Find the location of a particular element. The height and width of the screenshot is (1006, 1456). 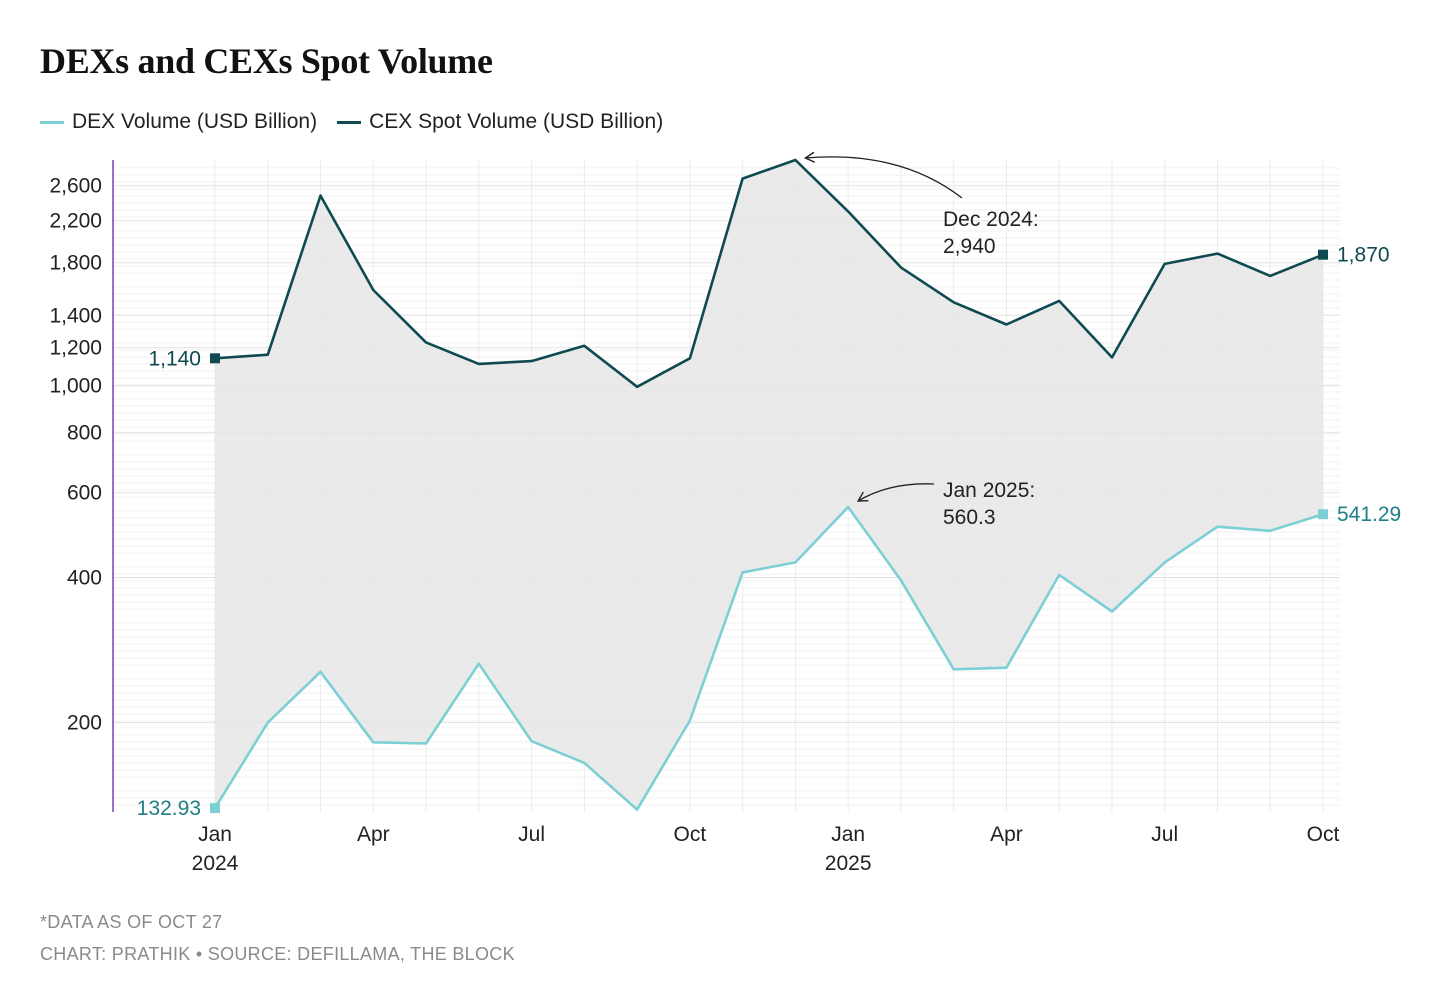

y-tick-label: 2,200 is located at coordinates (75, 221).